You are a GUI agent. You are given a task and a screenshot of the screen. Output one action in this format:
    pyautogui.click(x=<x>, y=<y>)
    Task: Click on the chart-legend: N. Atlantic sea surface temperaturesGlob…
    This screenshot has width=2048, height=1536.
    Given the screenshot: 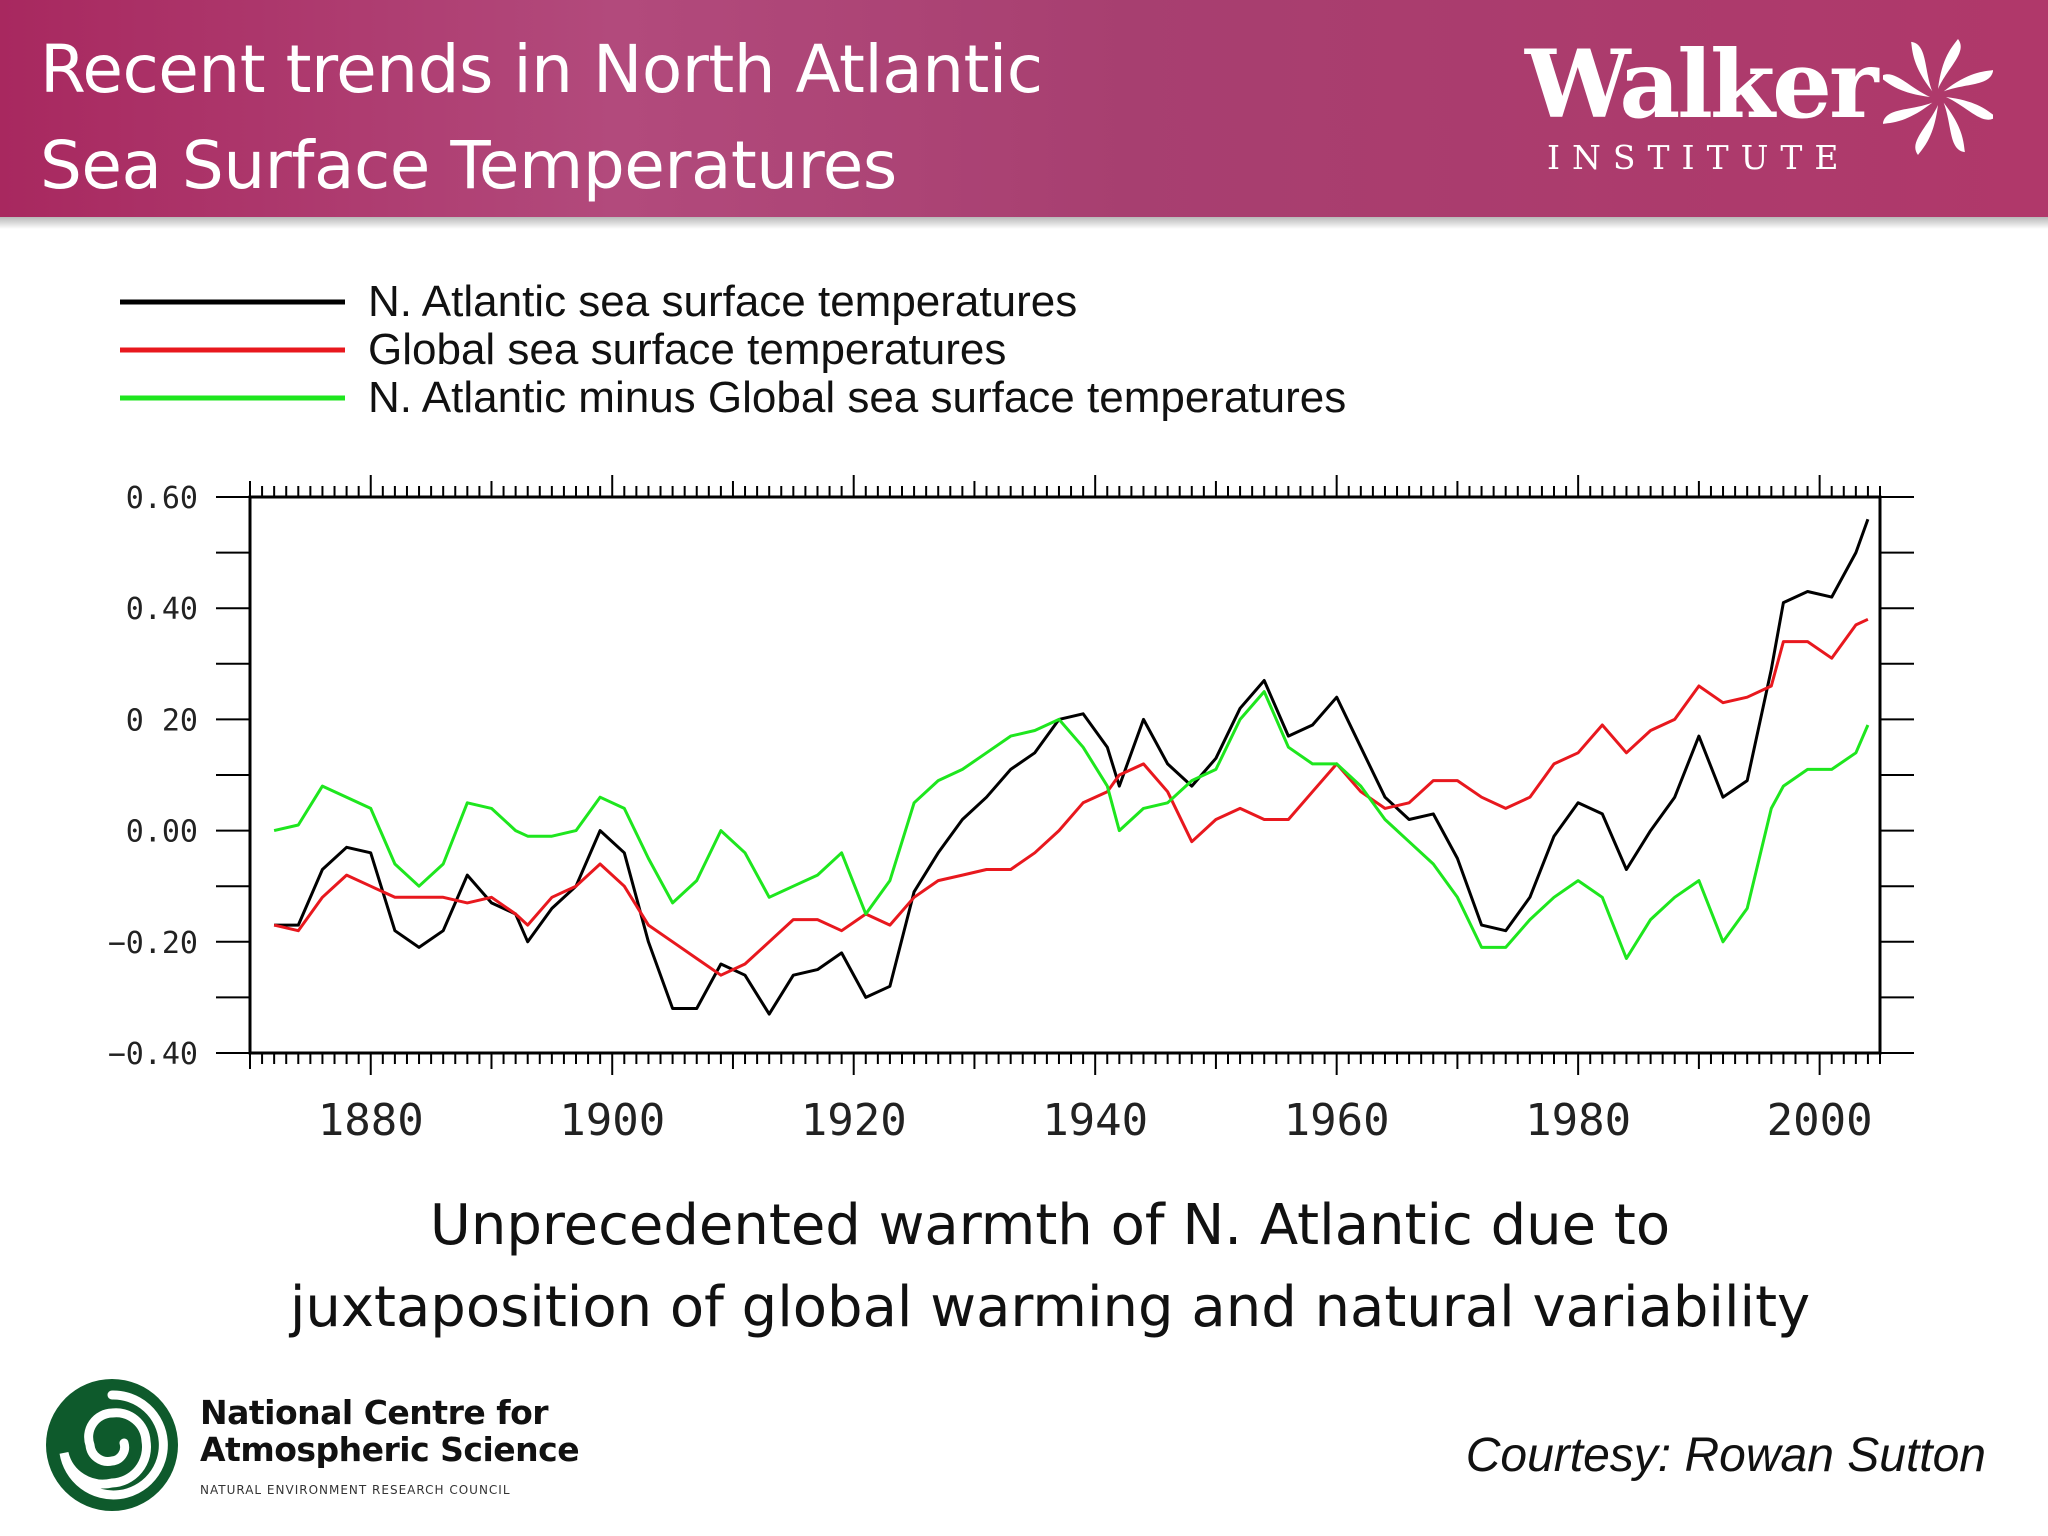 What is the action you would take?
    pyautogui.click(x=733, y=349)
    